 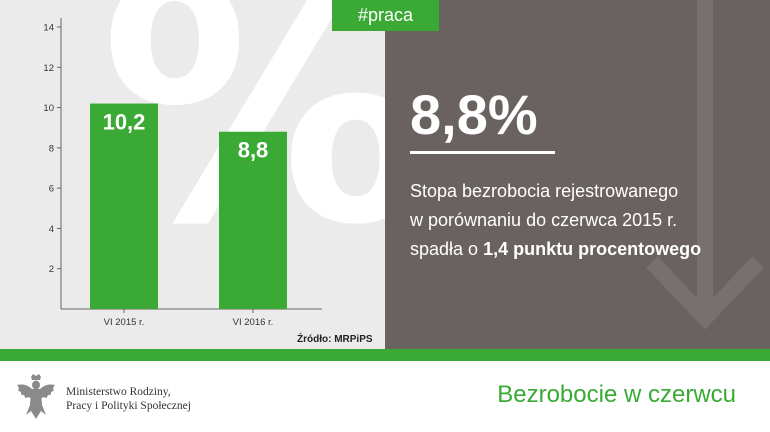 I want to click on y-tick-label: 2, so click(x=51, y=269).